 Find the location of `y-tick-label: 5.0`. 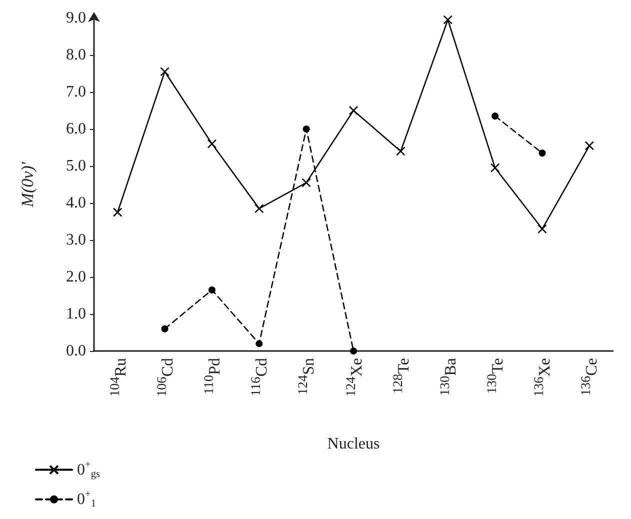

y-tick-label: 5.0 is located at coordinates (76, 166).